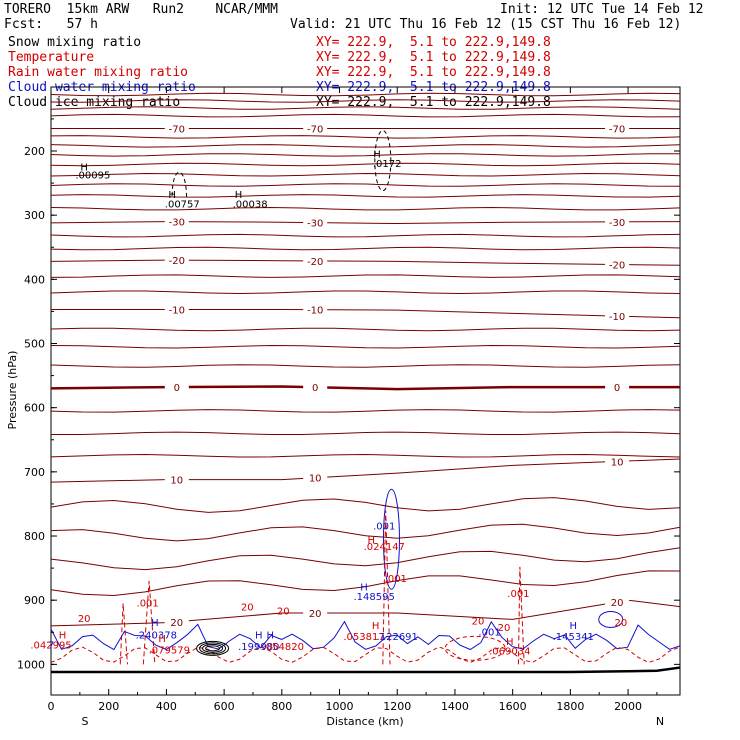  Describe the element at coordinates (224, 706) in the screenshot. I see `x-tick-label: 600` at that location.